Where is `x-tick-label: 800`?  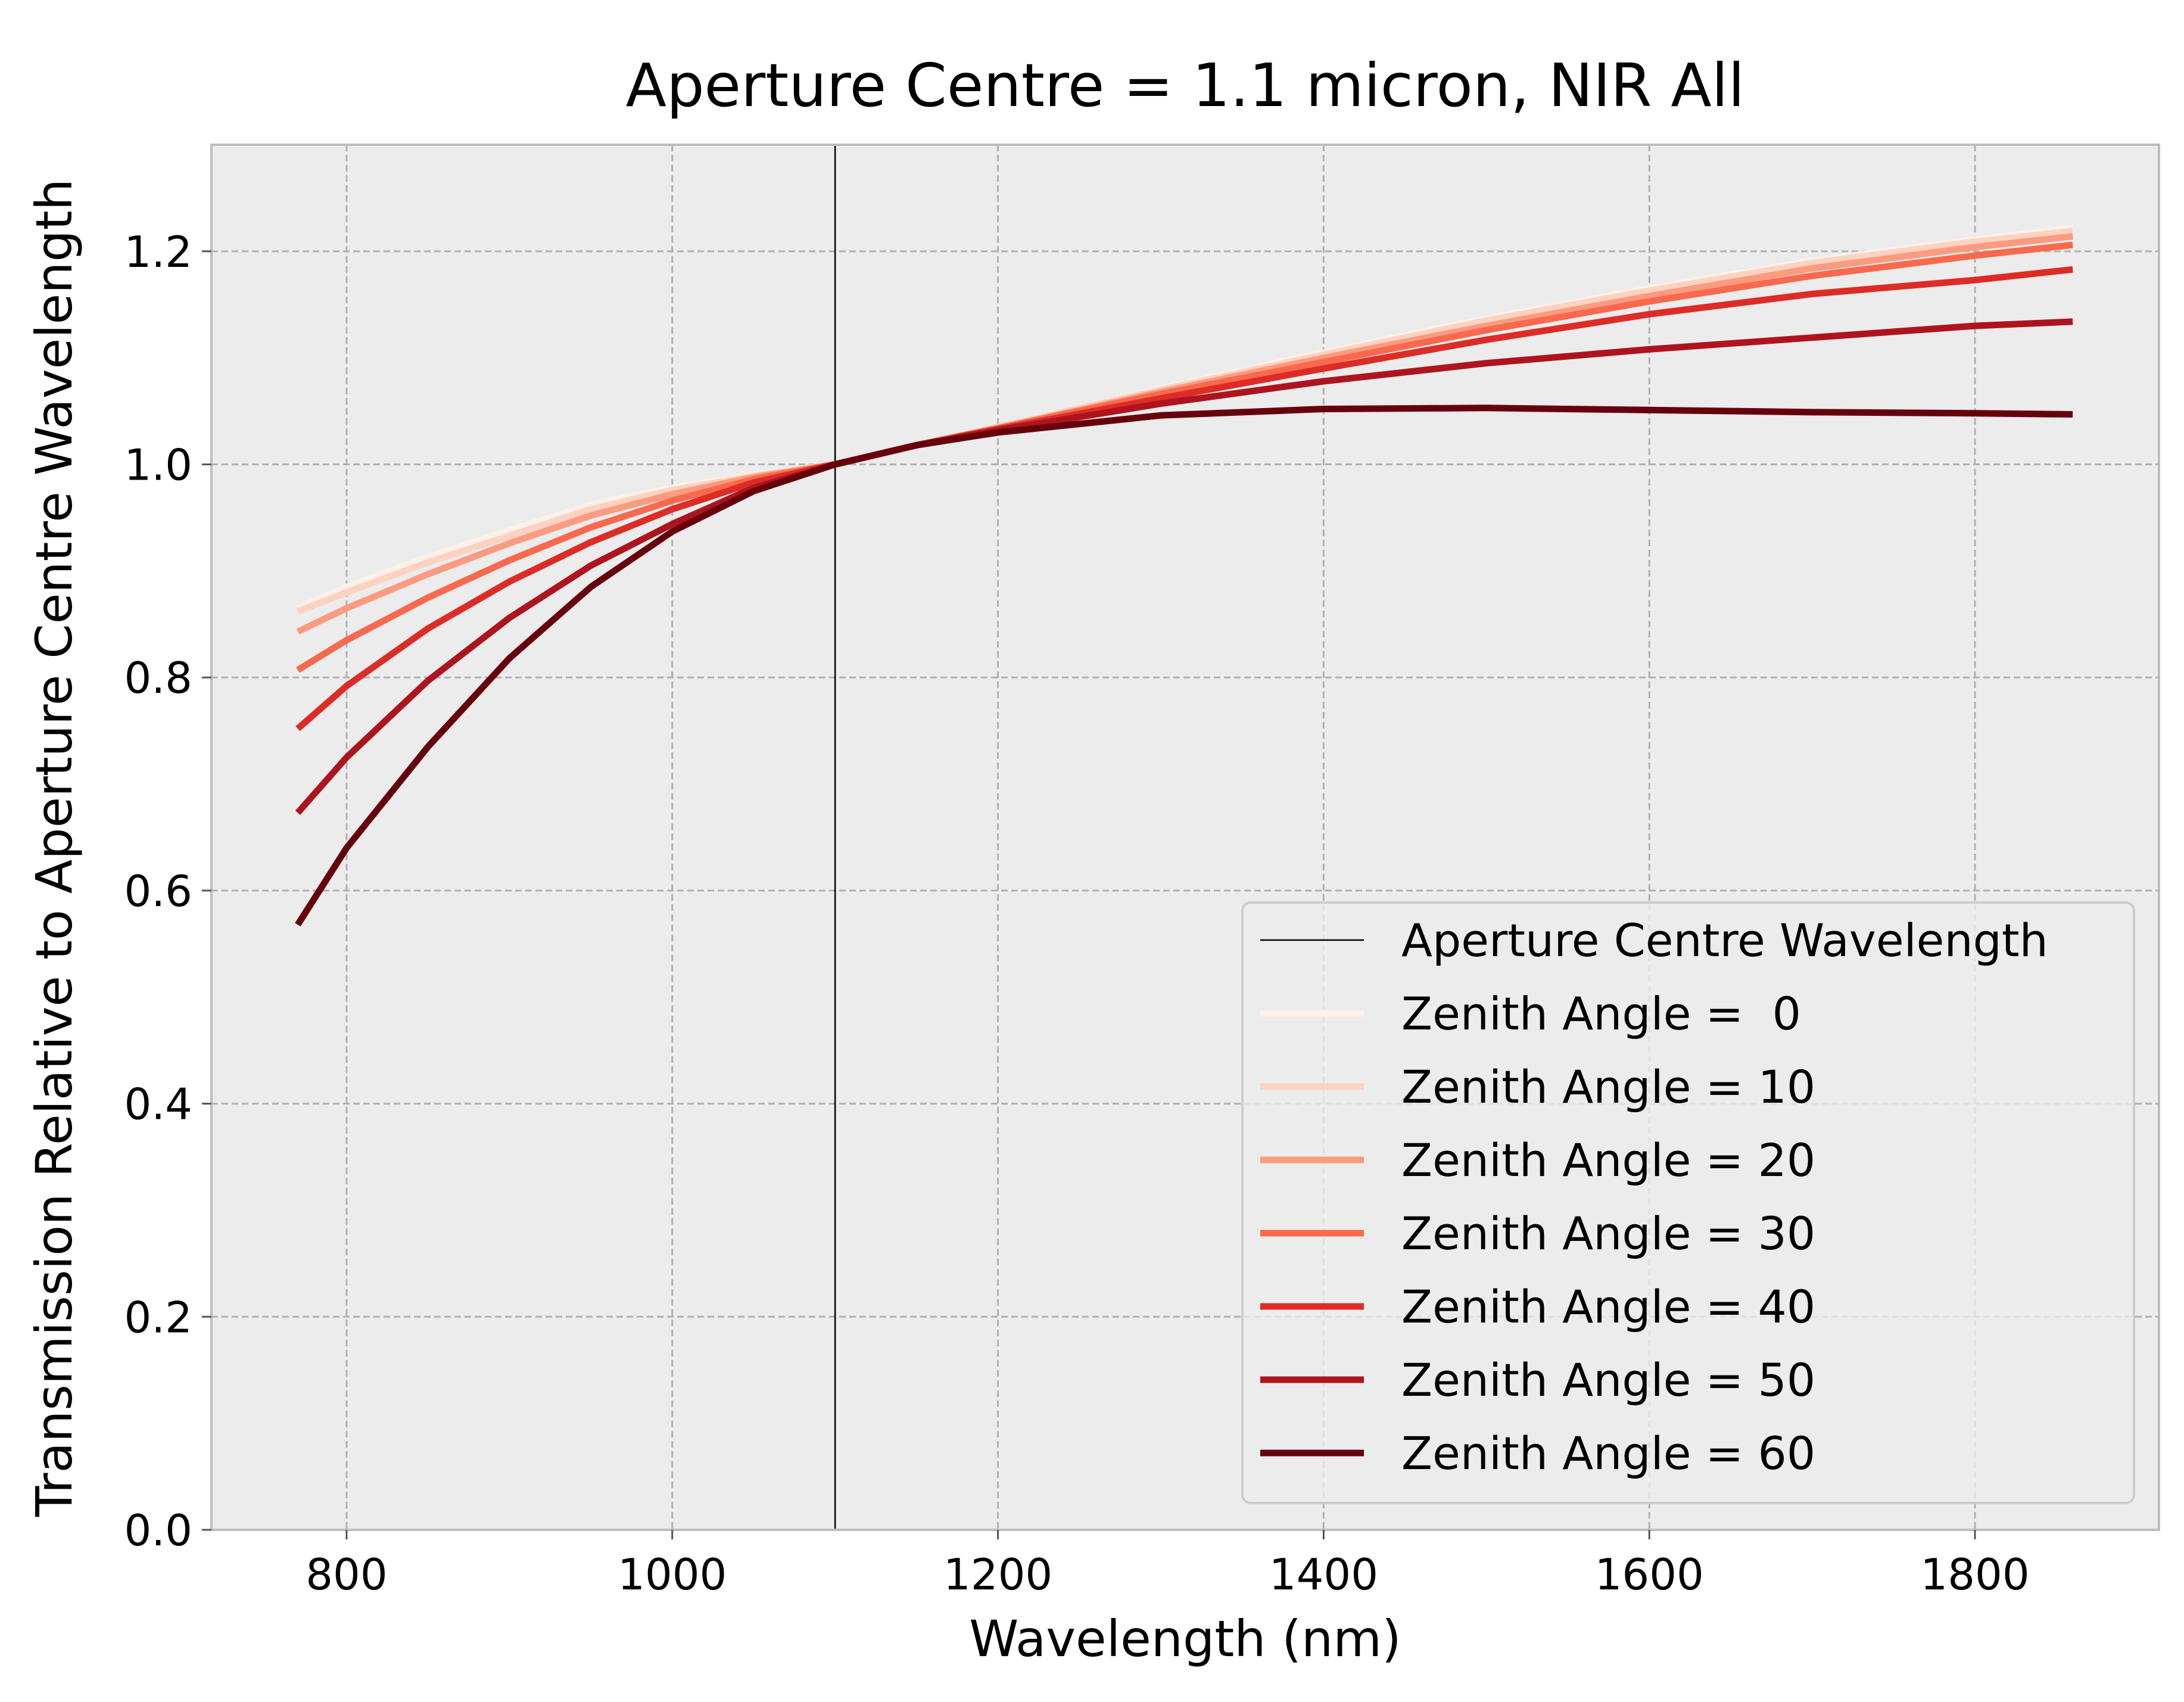
x-tick-label: 800 is located at coordinates (346, 1574).